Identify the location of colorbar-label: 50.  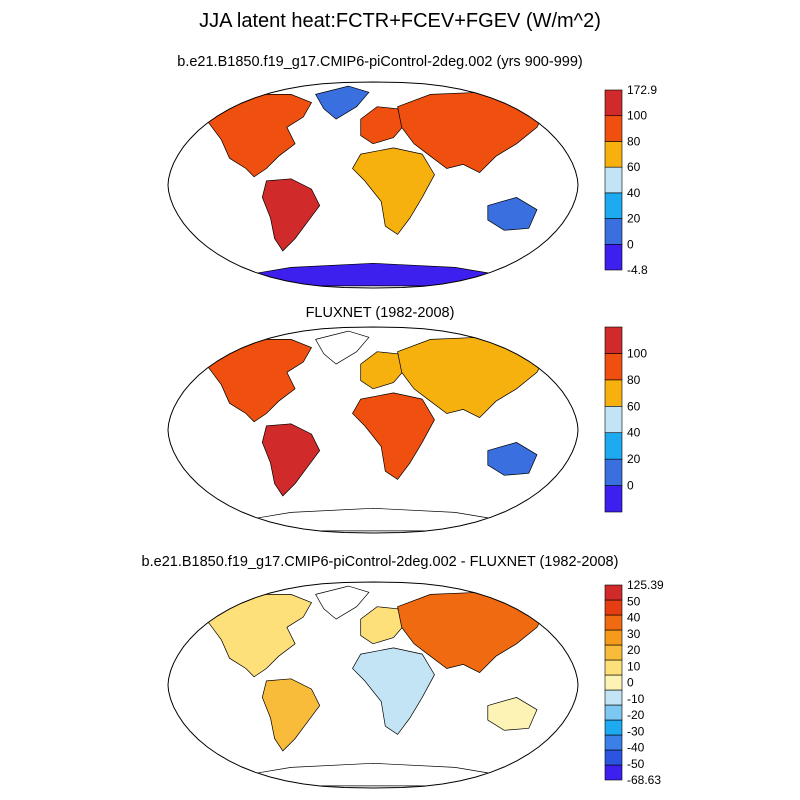
(634, 601).